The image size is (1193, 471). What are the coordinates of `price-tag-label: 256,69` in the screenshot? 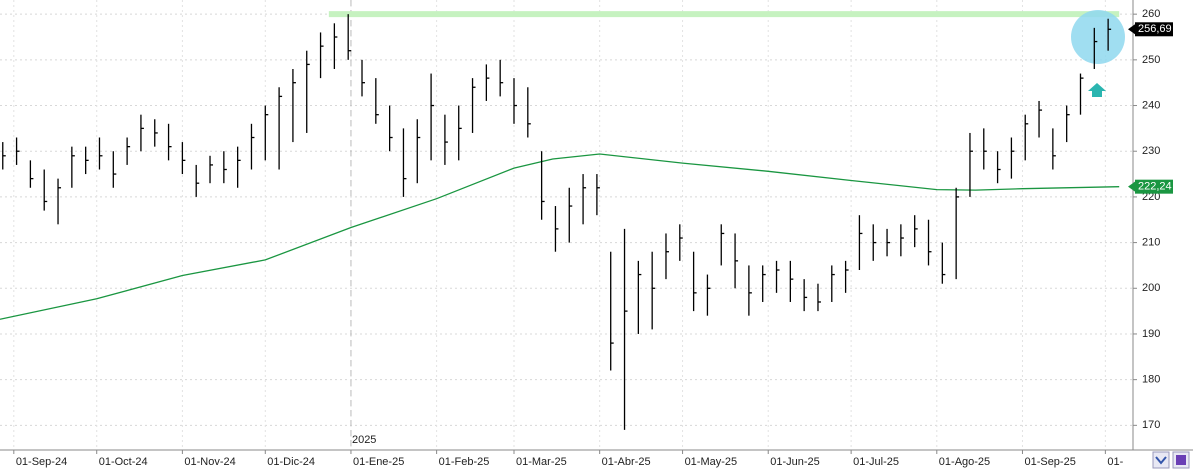 It's located at (1155, 29).